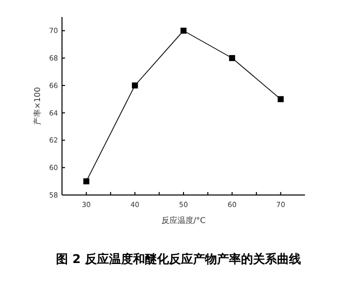 This screenshot has width=357, height=285. I want to click on y-axis-title: 产率×100, so click(37, 106).